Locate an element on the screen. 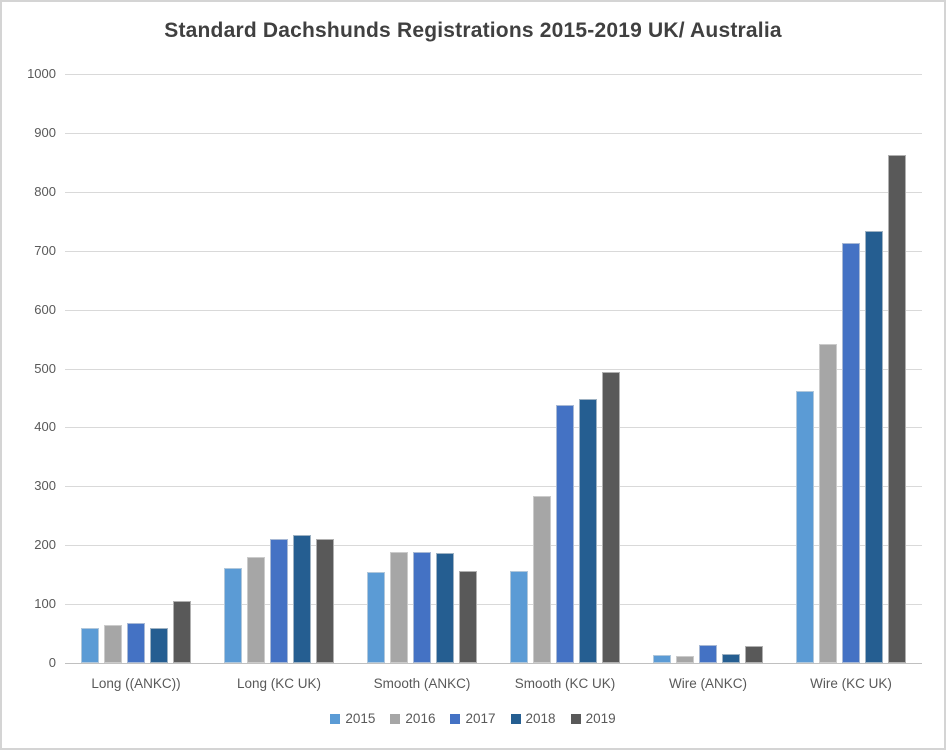  y-axis-tick-label: 600 is located at coordinates (45, 309).